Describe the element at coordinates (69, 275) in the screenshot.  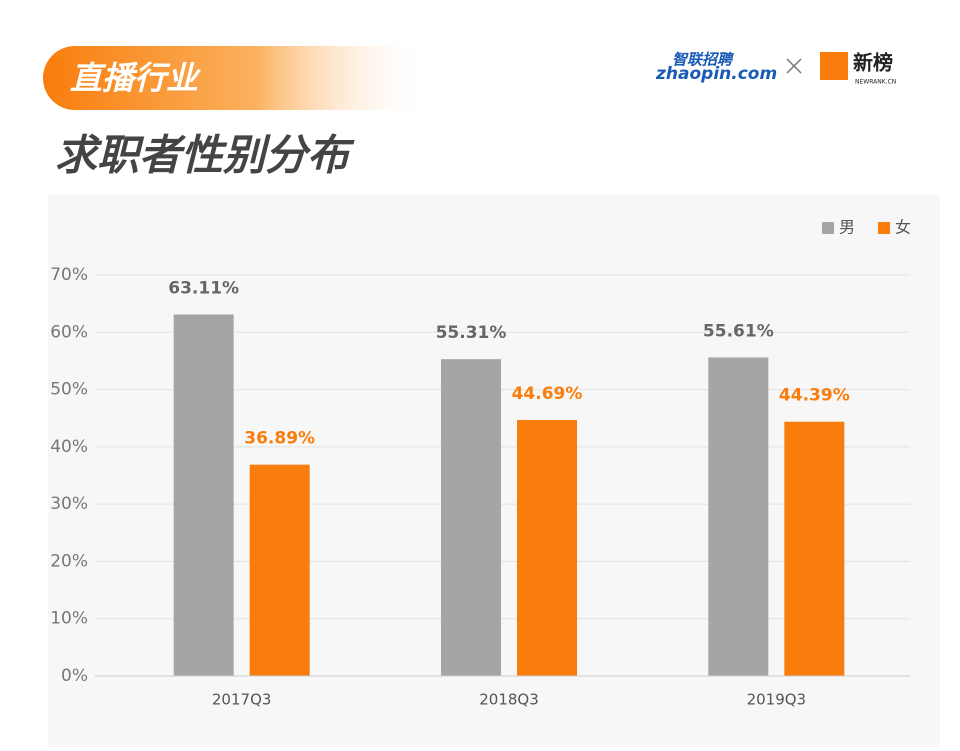
I see `y-tick-label: 70%` at that location.